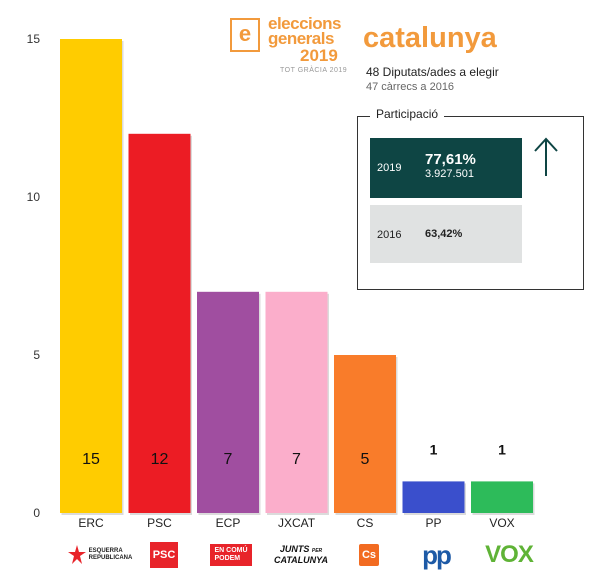 This screenshot has width=593, height=587. I want to click on y-tick-label: 10, so click(34, 197).